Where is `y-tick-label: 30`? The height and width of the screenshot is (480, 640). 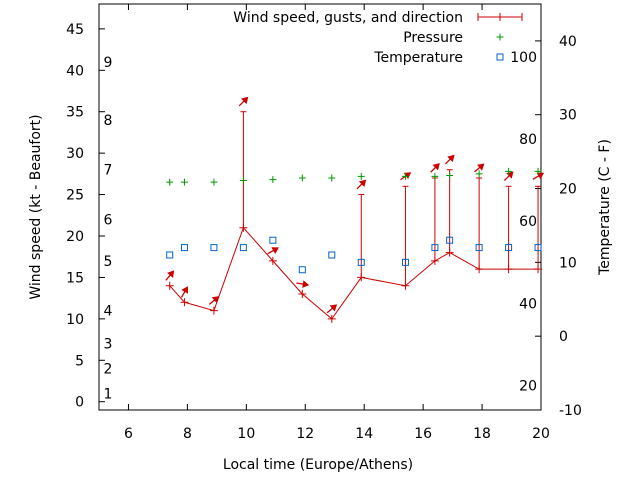 y-tick-label: 30 is located at coordinates (75, 154).